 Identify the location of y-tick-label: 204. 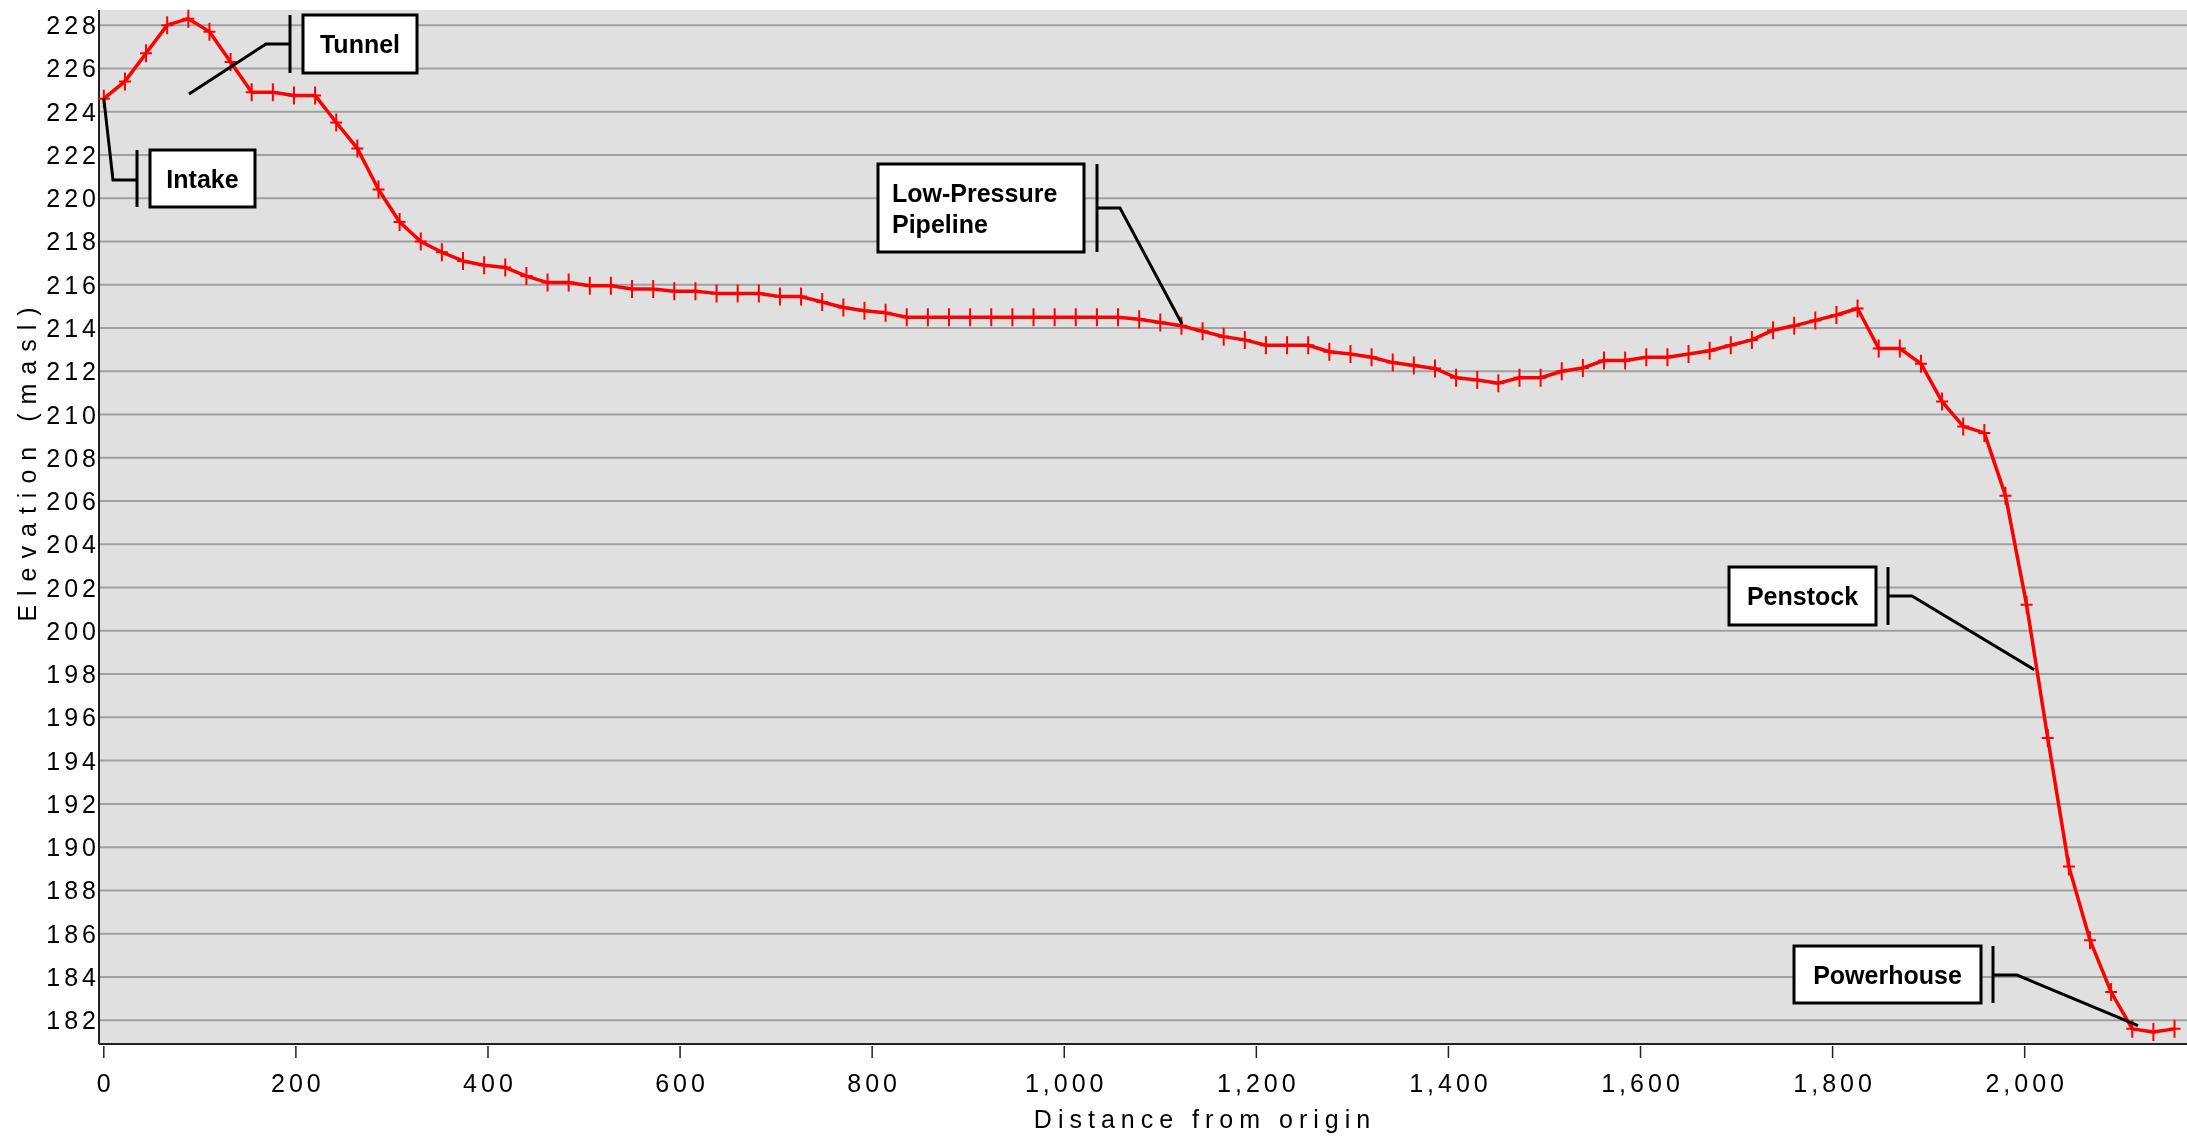
(73, 544).